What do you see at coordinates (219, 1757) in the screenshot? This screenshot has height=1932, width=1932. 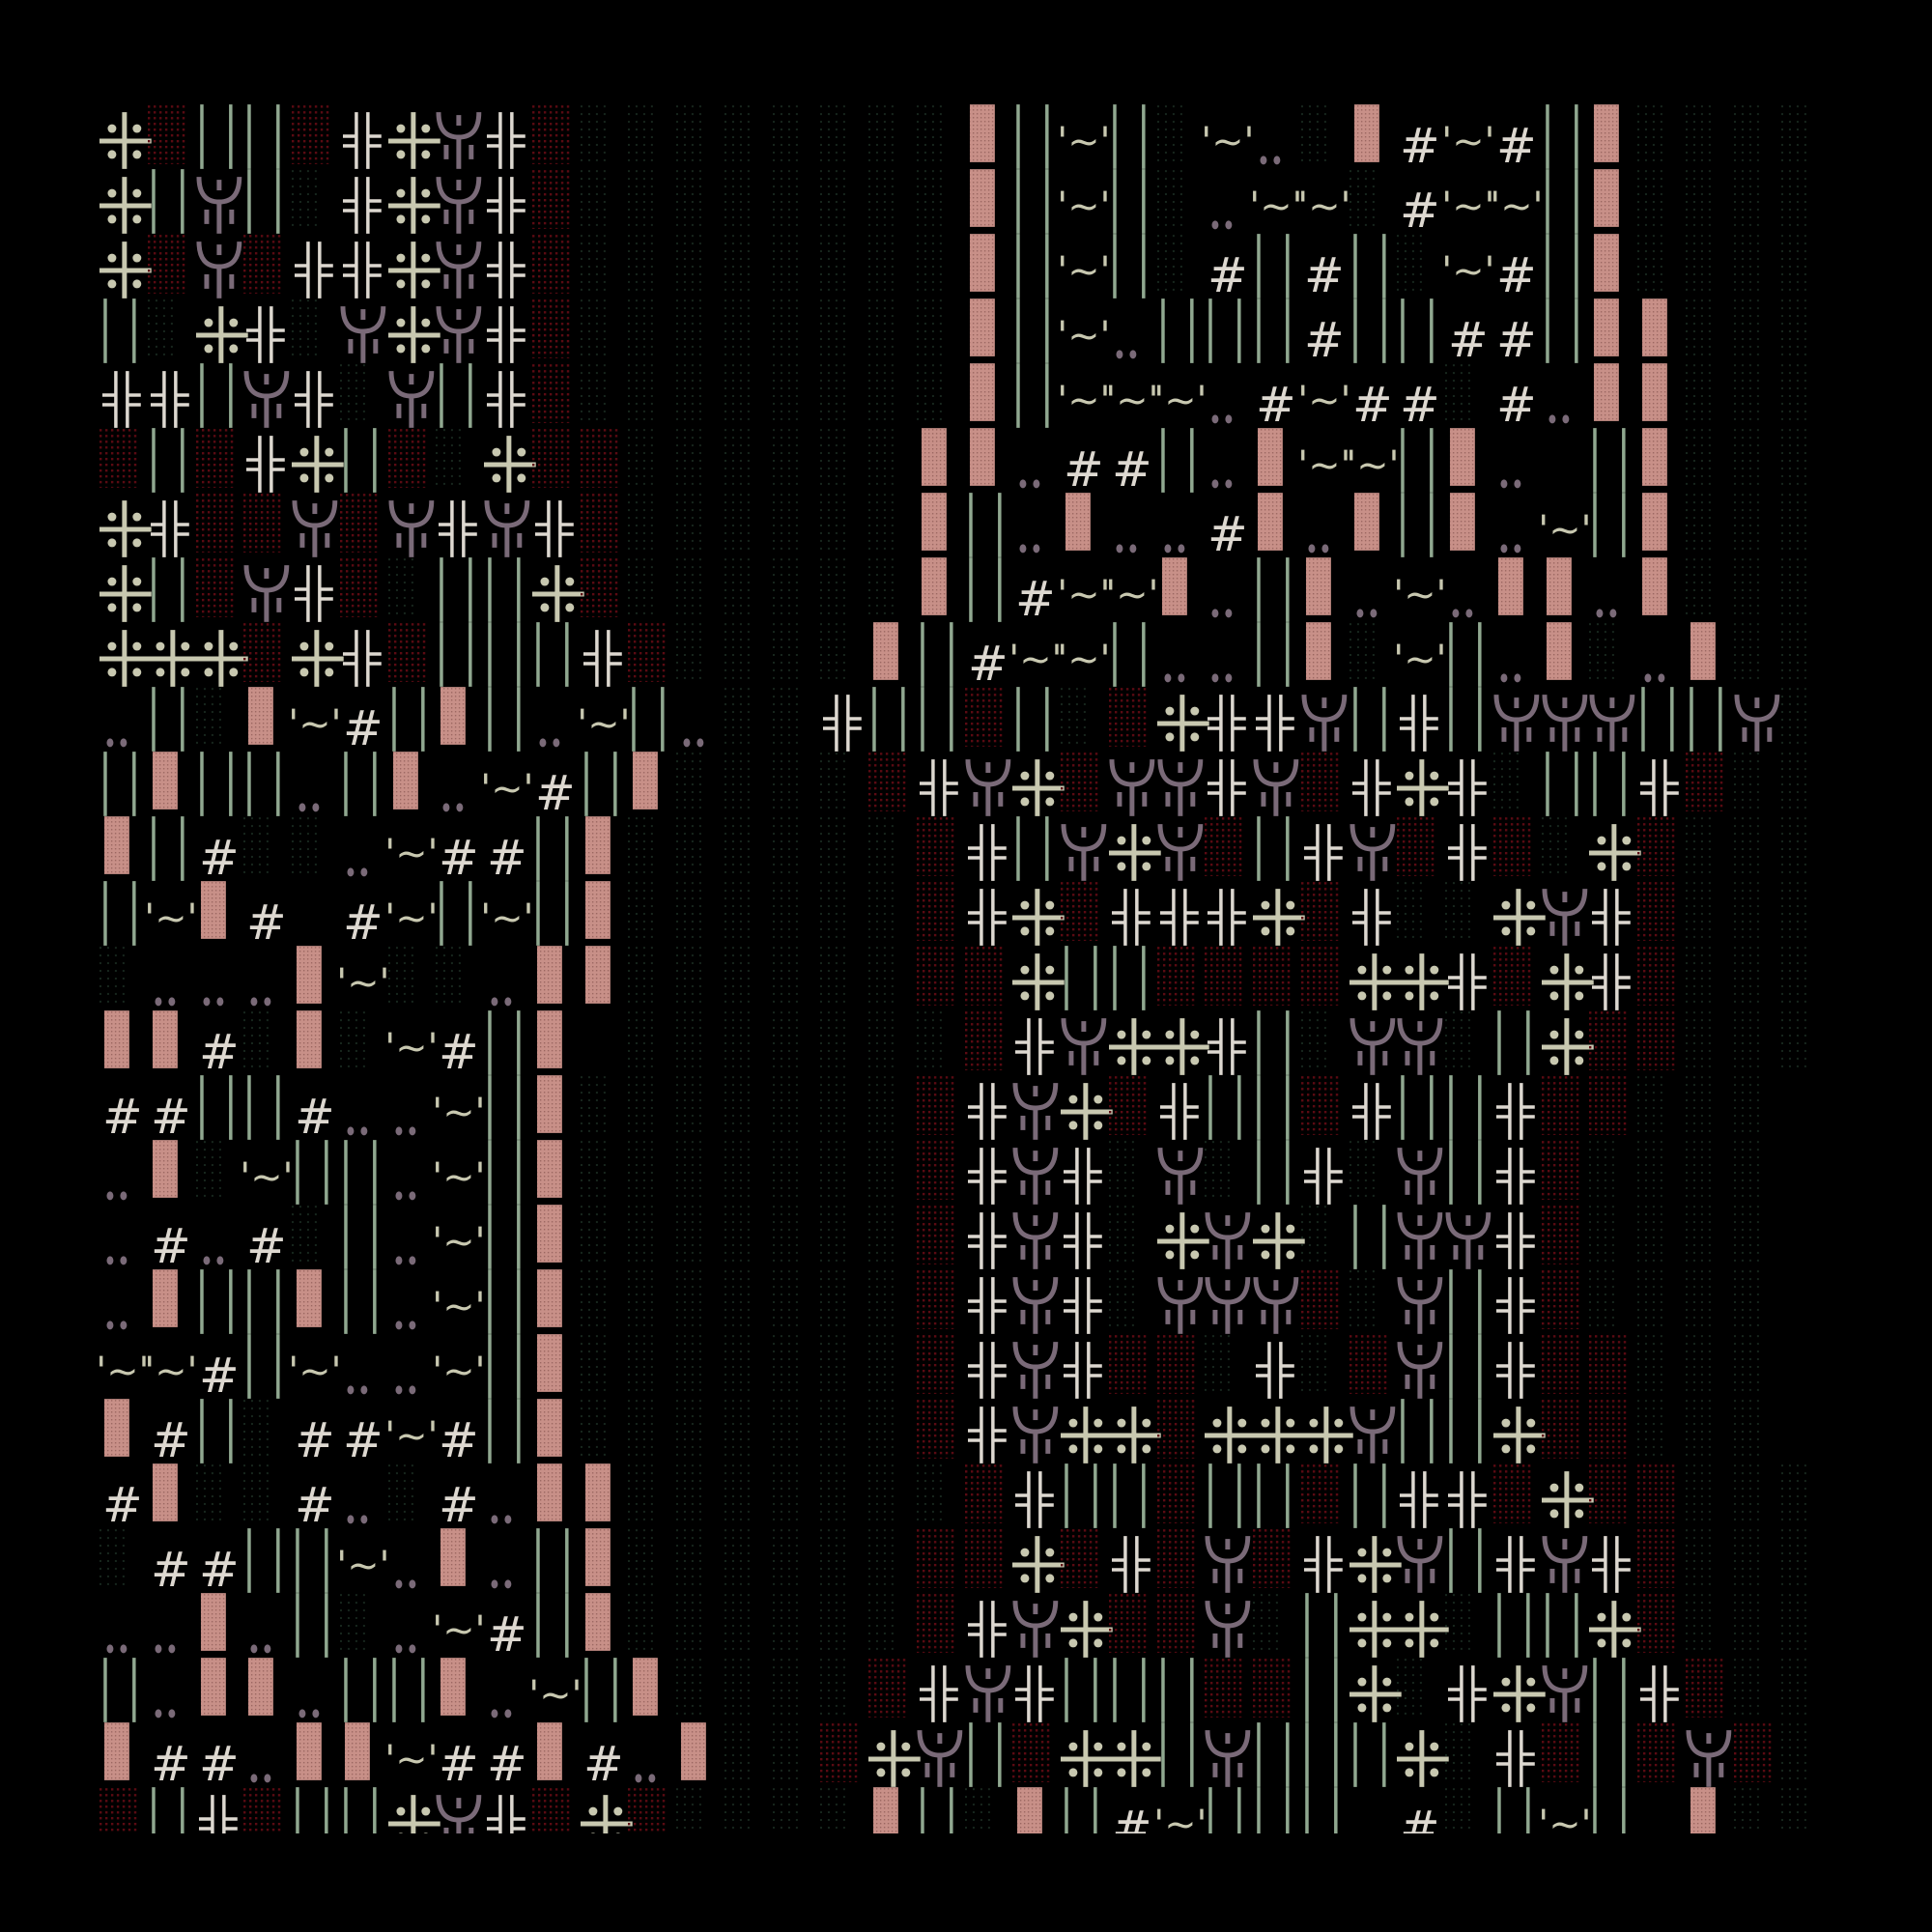 I see `hash-glyph: #` at bounding box center [219, 1757].